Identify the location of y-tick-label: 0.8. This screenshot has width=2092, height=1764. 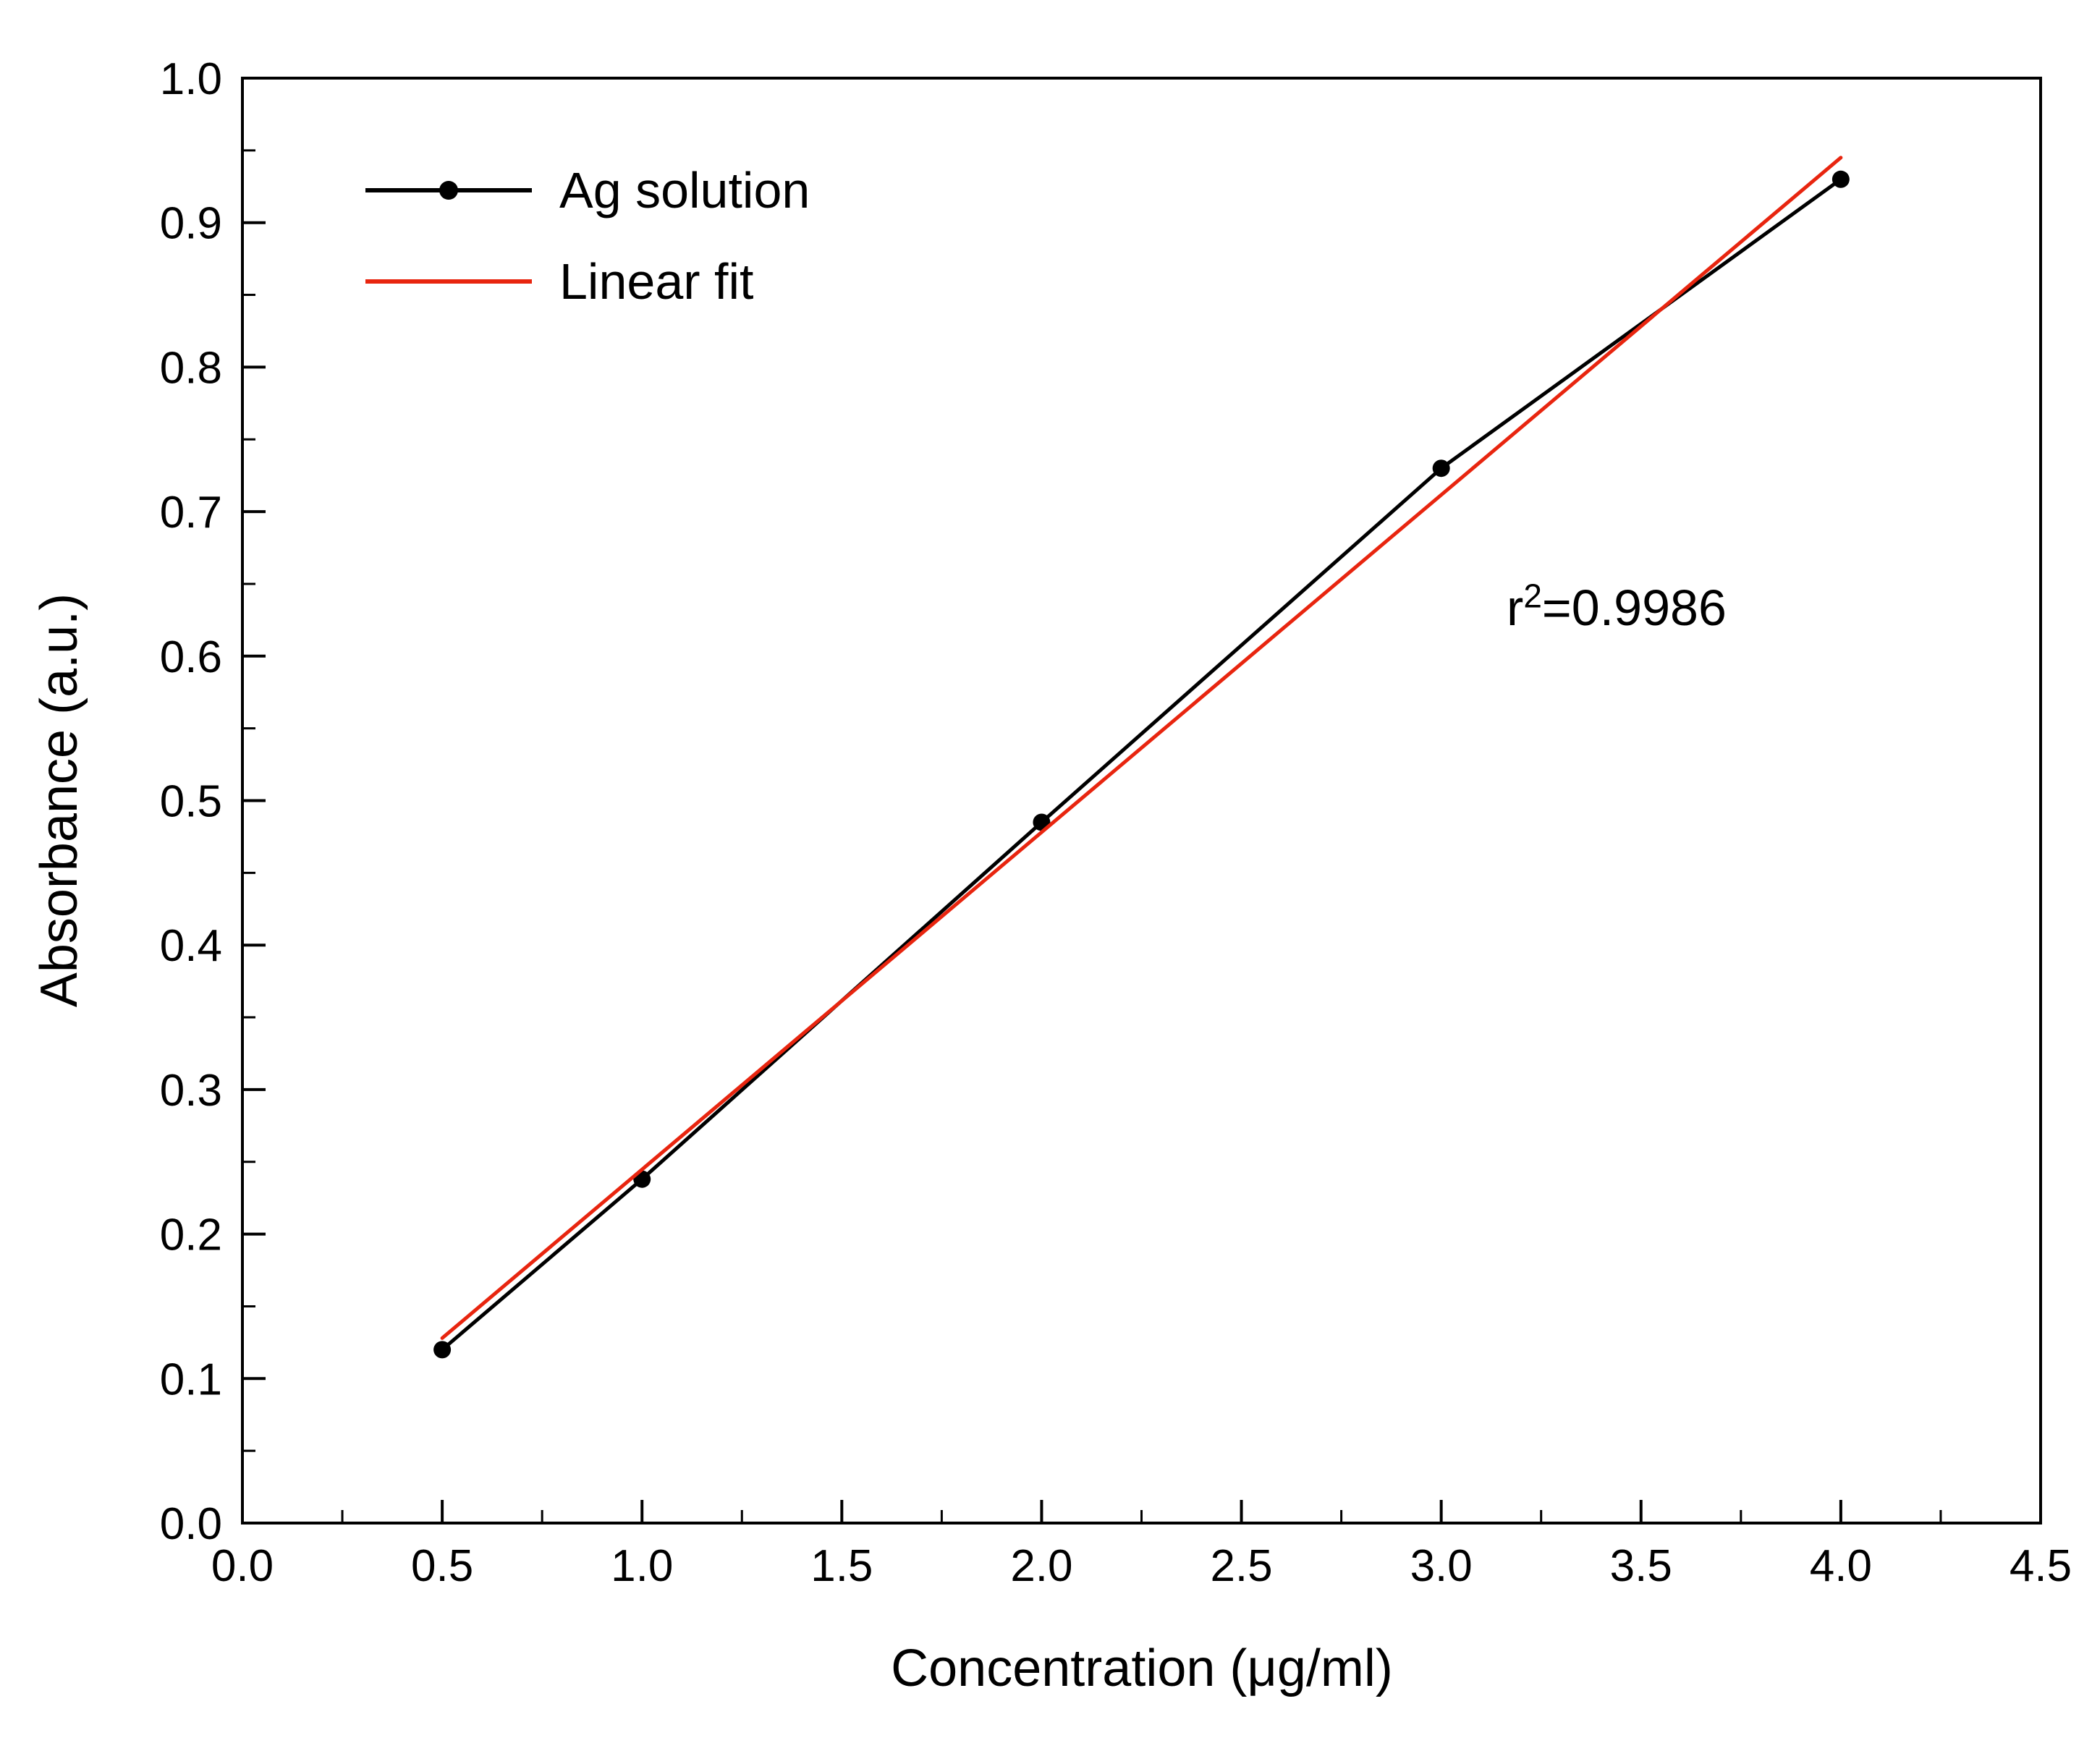
(191, 368).